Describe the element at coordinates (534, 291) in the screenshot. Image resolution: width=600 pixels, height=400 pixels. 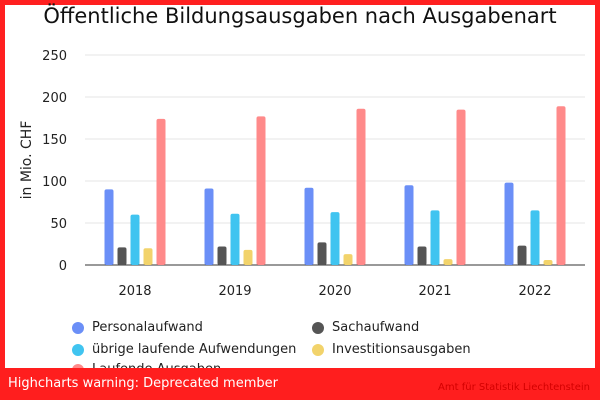
I see `x-tick-label: 2022` at that location.